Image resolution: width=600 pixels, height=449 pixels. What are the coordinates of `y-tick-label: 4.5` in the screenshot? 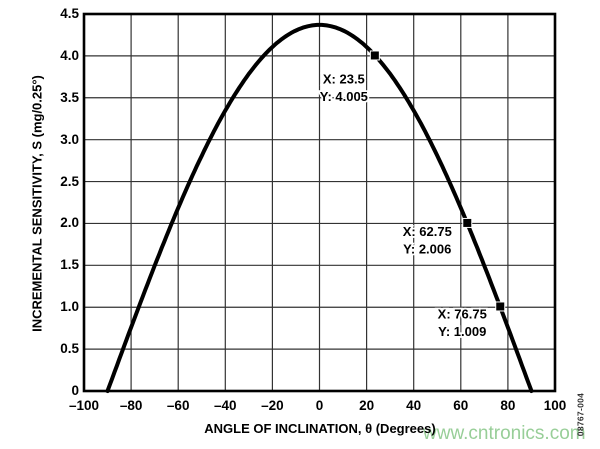 It's located at (69, 13).